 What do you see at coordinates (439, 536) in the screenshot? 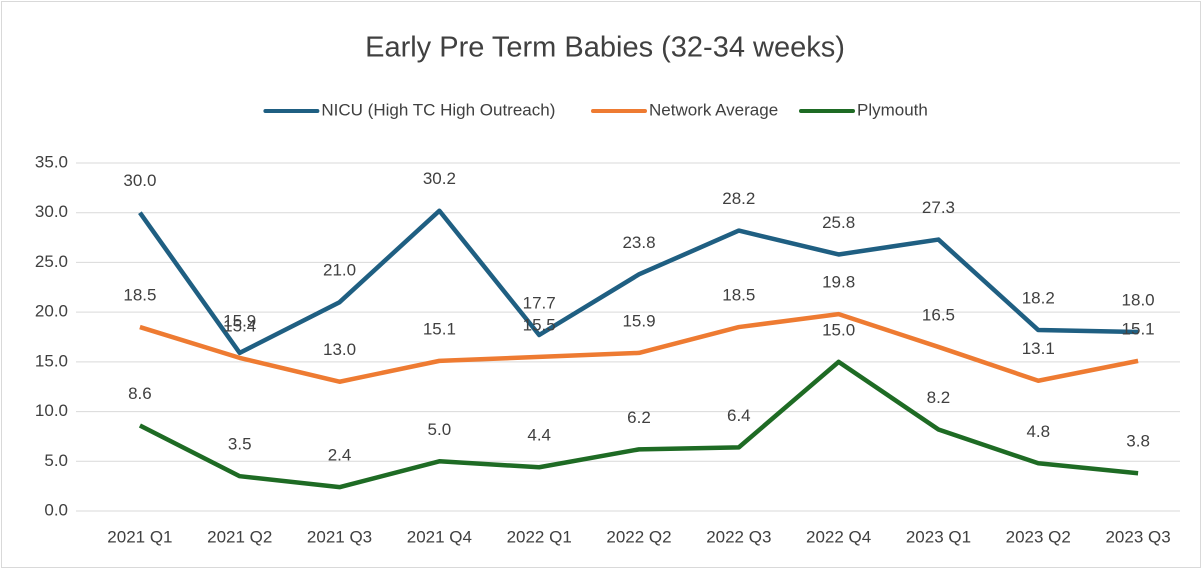
I see `x-tick-label: 2021 Q4` at bounding box center [439, 536].